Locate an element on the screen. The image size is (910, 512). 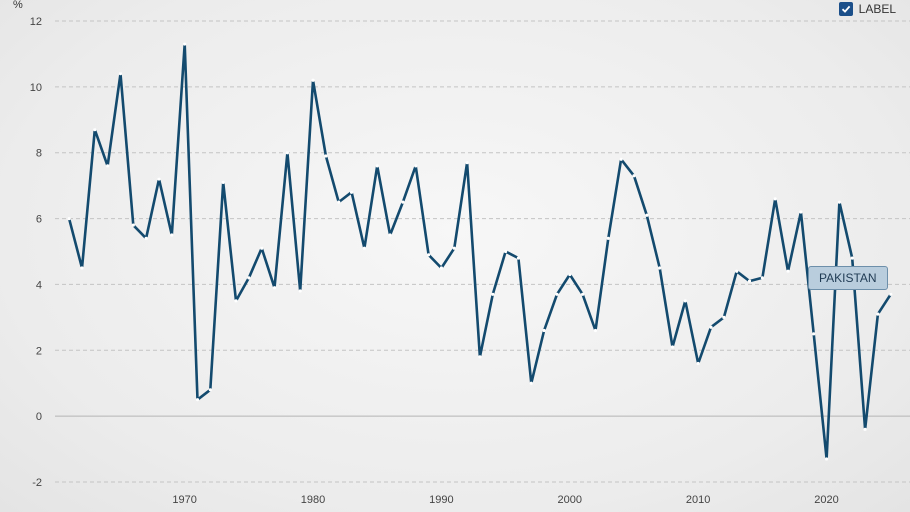
x-tick-label: 1980 is located at coordinates (313, 500).